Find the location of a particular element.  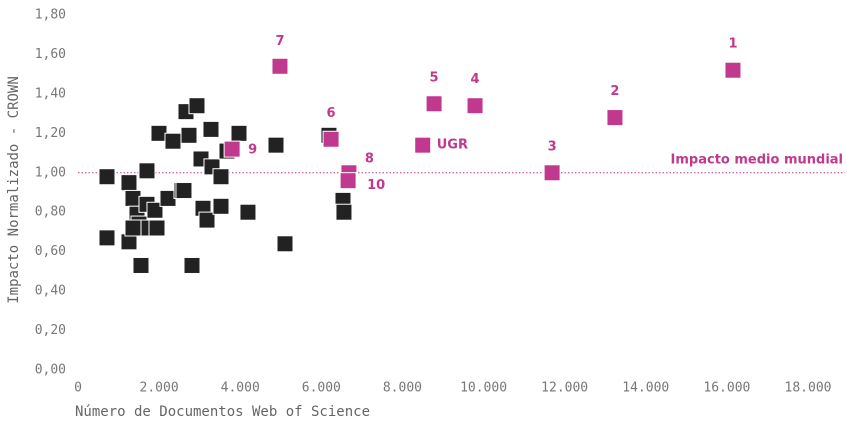

y-tick-label: 1,60 is located at coordinates (50, 54).